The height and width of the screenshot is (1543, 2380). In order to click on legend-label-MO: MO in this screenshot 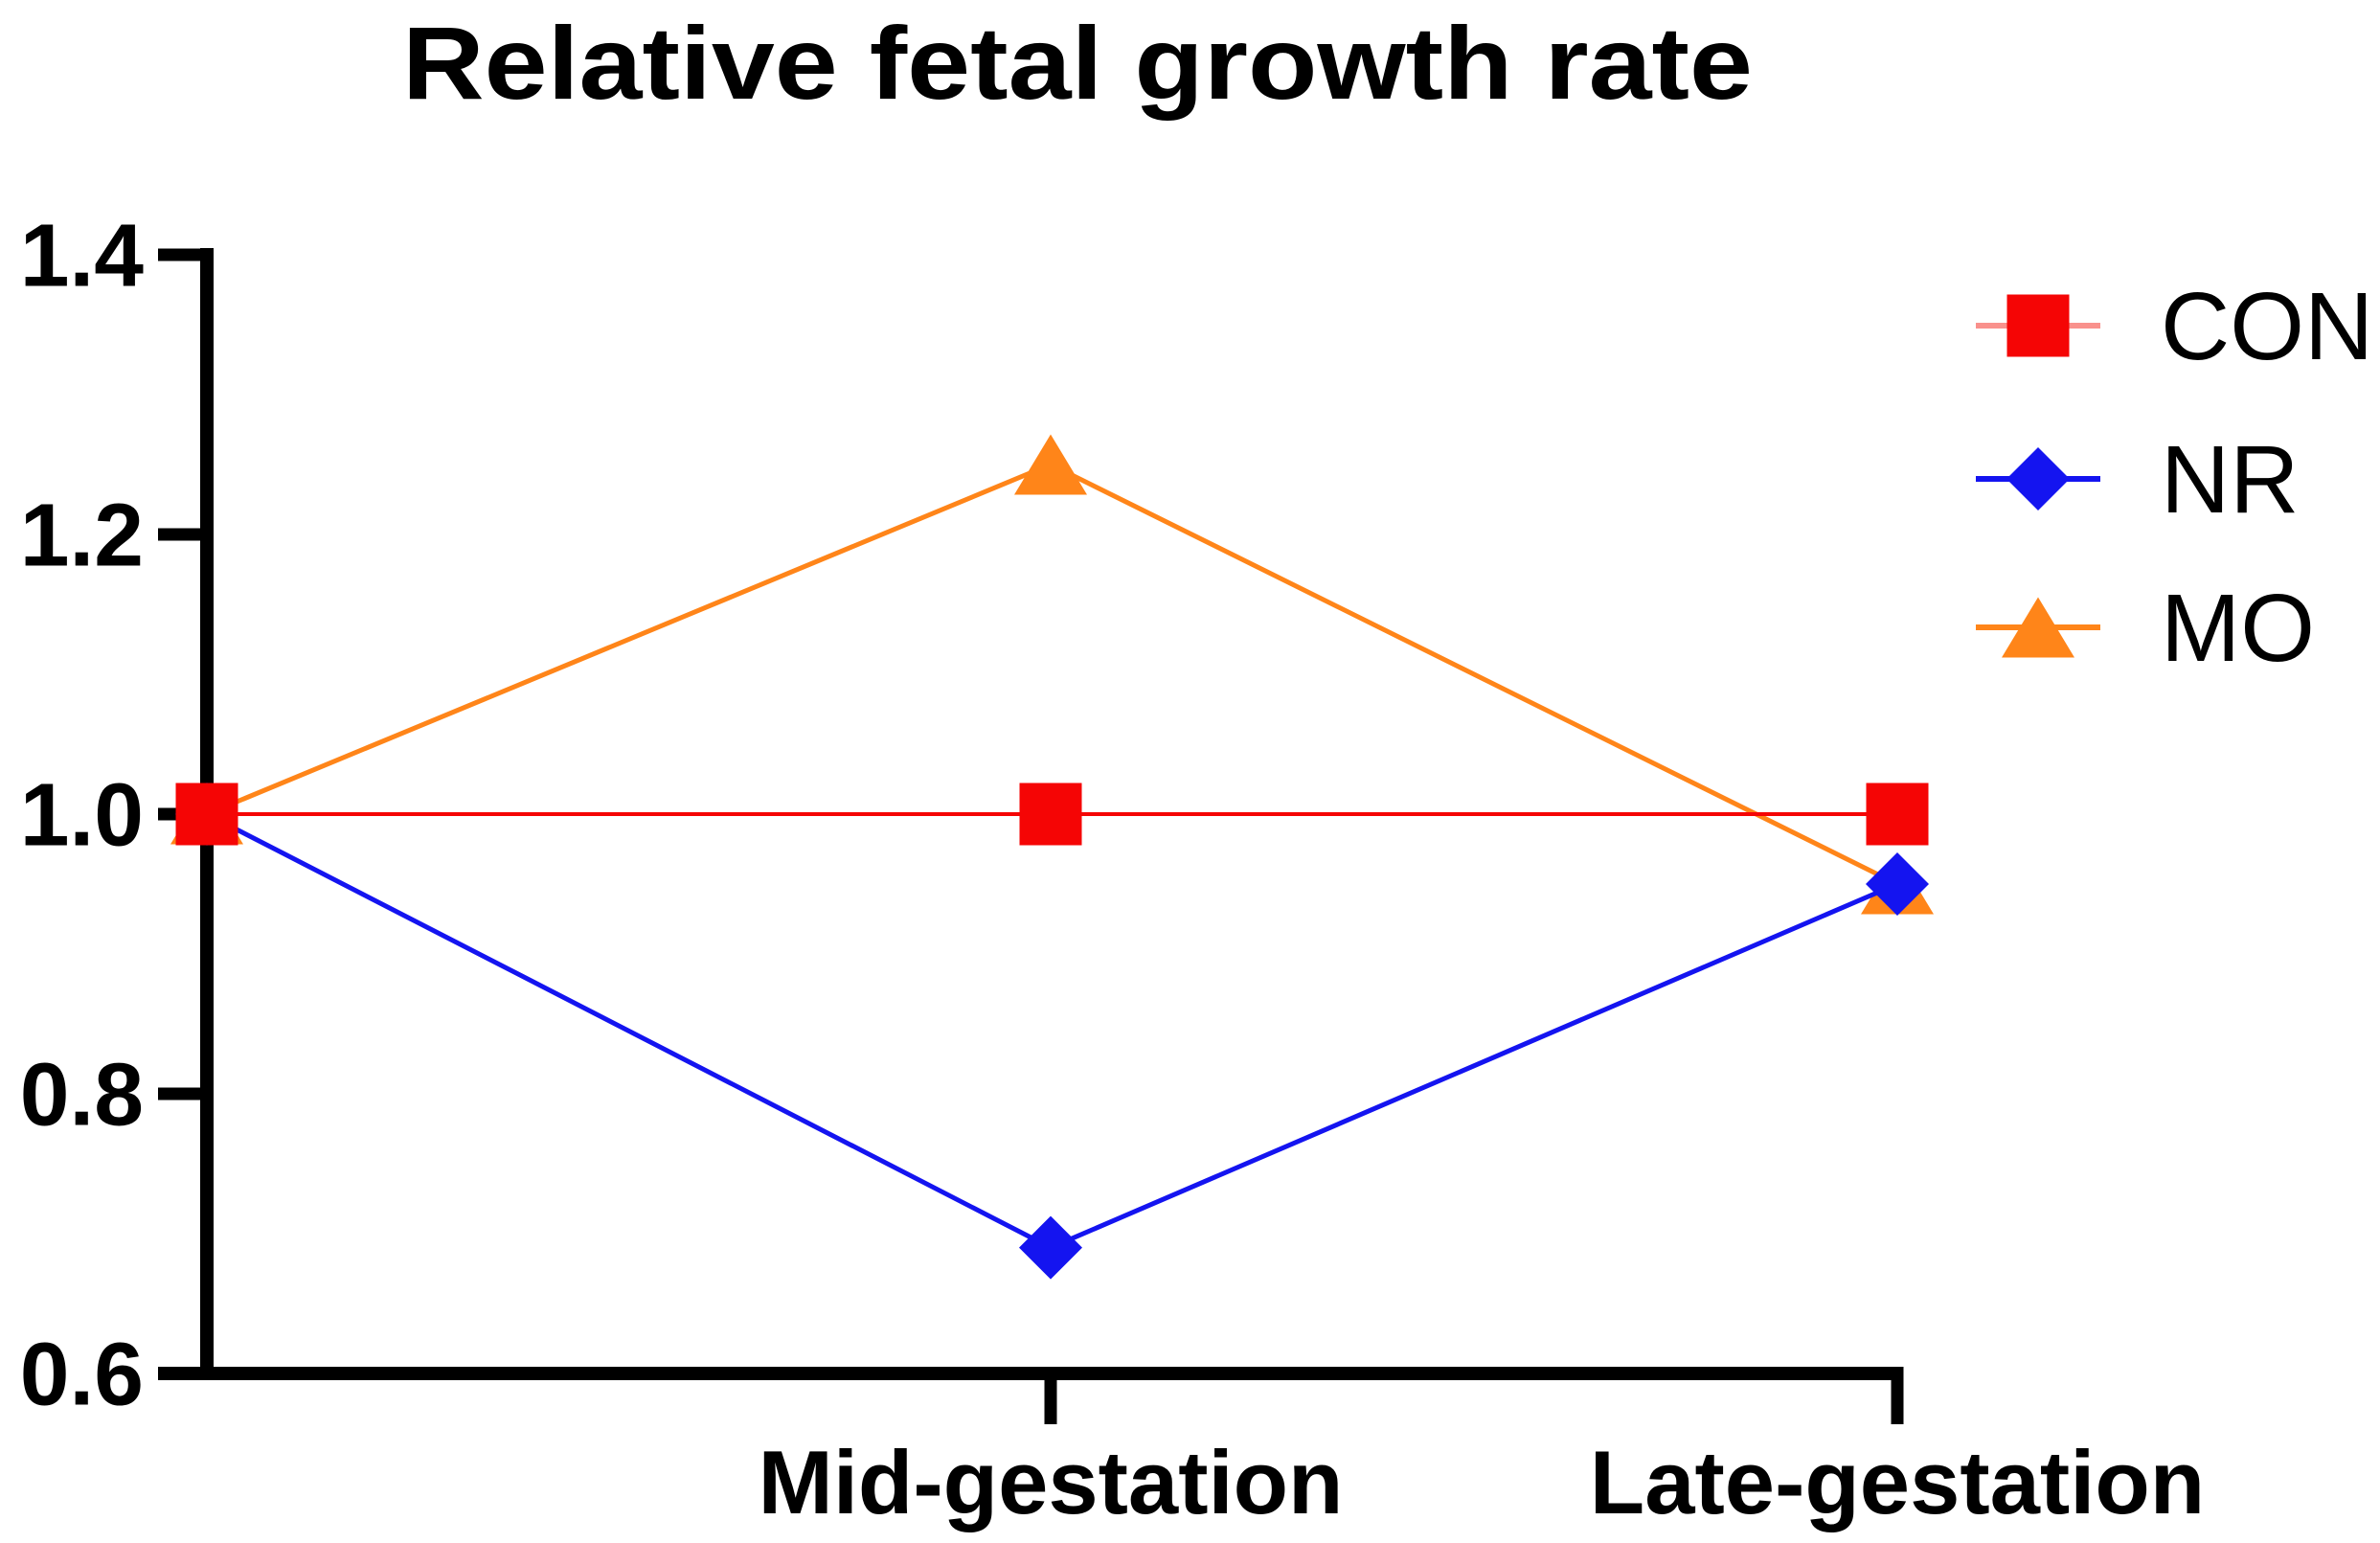, I will do `click(2238, 629)`.